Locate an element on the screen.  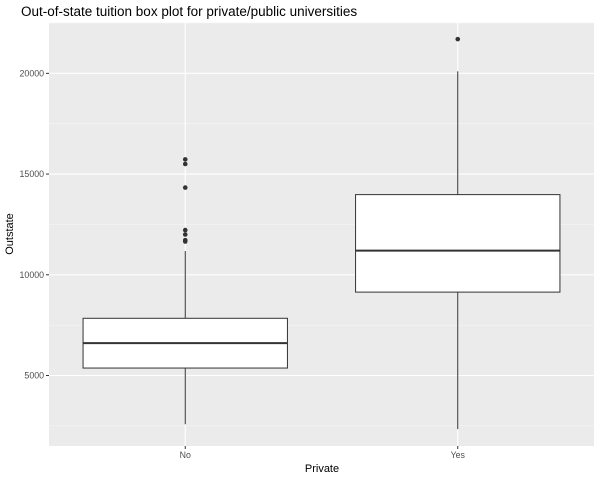
x-axis: No Yes is located at coordinates (323, 453).